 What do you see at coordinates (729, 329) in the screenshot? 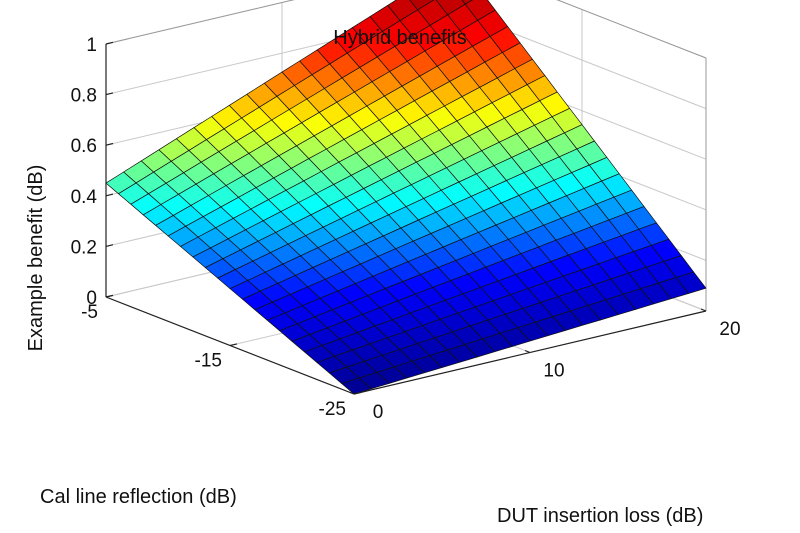
I see `x-tick-label-2: 20` at bounding box center [729, 329].